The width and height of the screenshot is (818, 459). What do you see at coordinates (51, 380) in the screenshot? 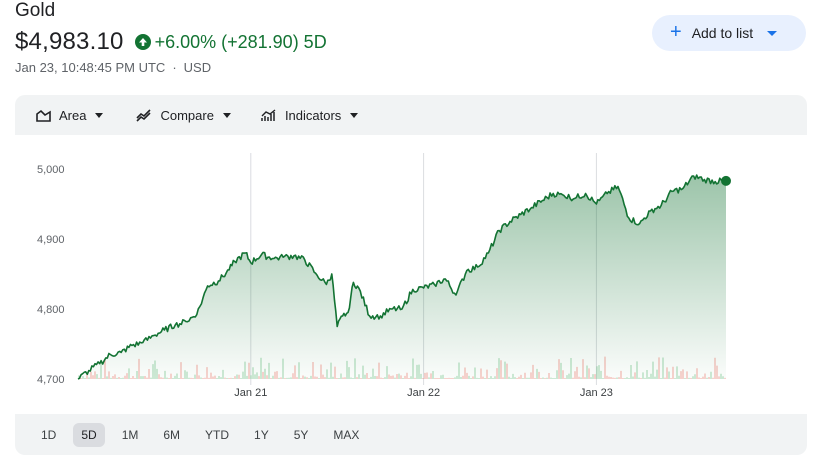
I see `y-tick-label: 4,700` at bounding box center [51, 380].